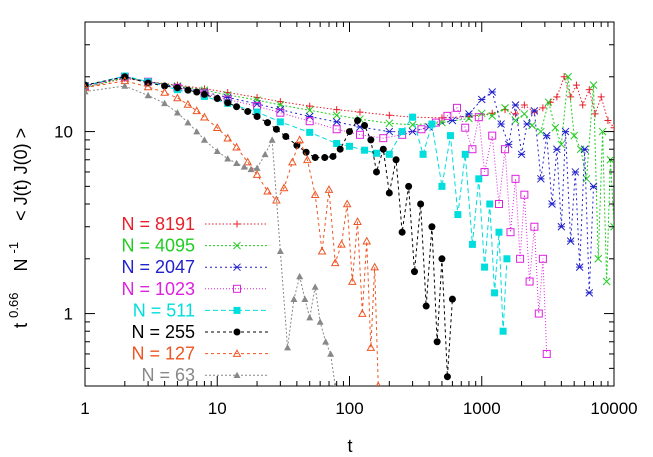 This screenshot has height=457, width=653. What do you see at coordinates (68, 314) in the screenshot?
I see `y-tick-label: 1` at bounding box center [68, 314].